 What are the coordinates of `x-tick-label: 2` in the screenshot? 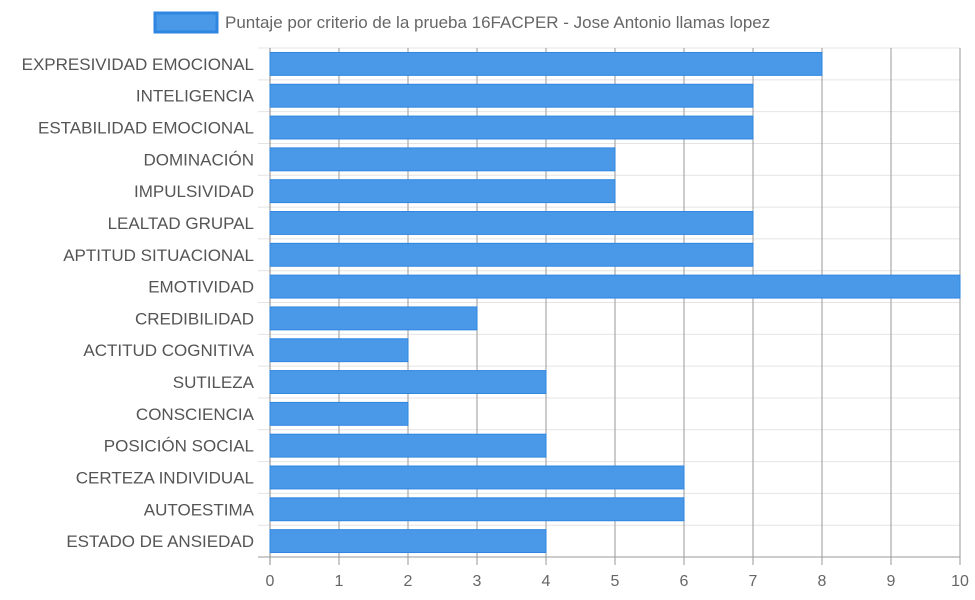 It's located at (408, 581).